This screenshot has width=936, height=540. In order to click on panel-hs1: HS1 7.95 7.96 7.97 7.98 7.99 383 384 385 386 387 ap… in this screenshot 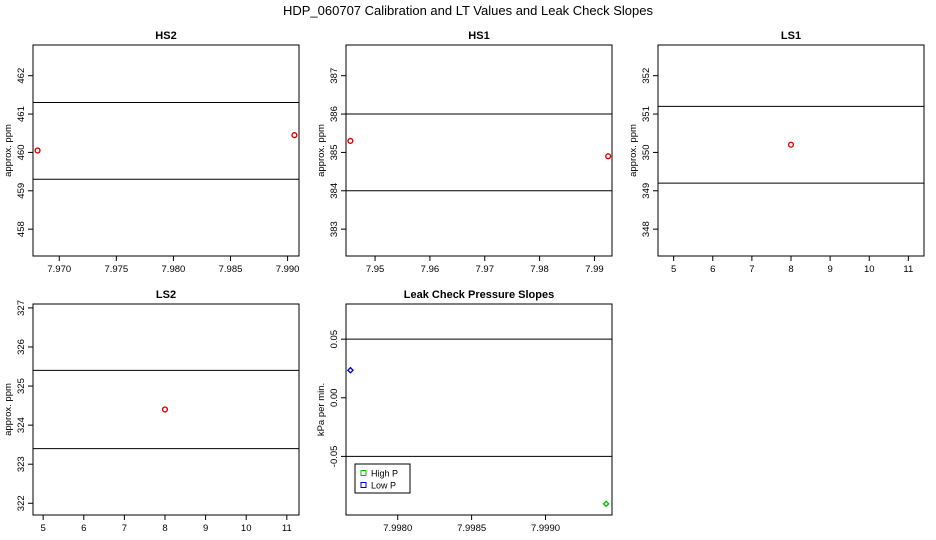, I will do `click(464, 152)`.